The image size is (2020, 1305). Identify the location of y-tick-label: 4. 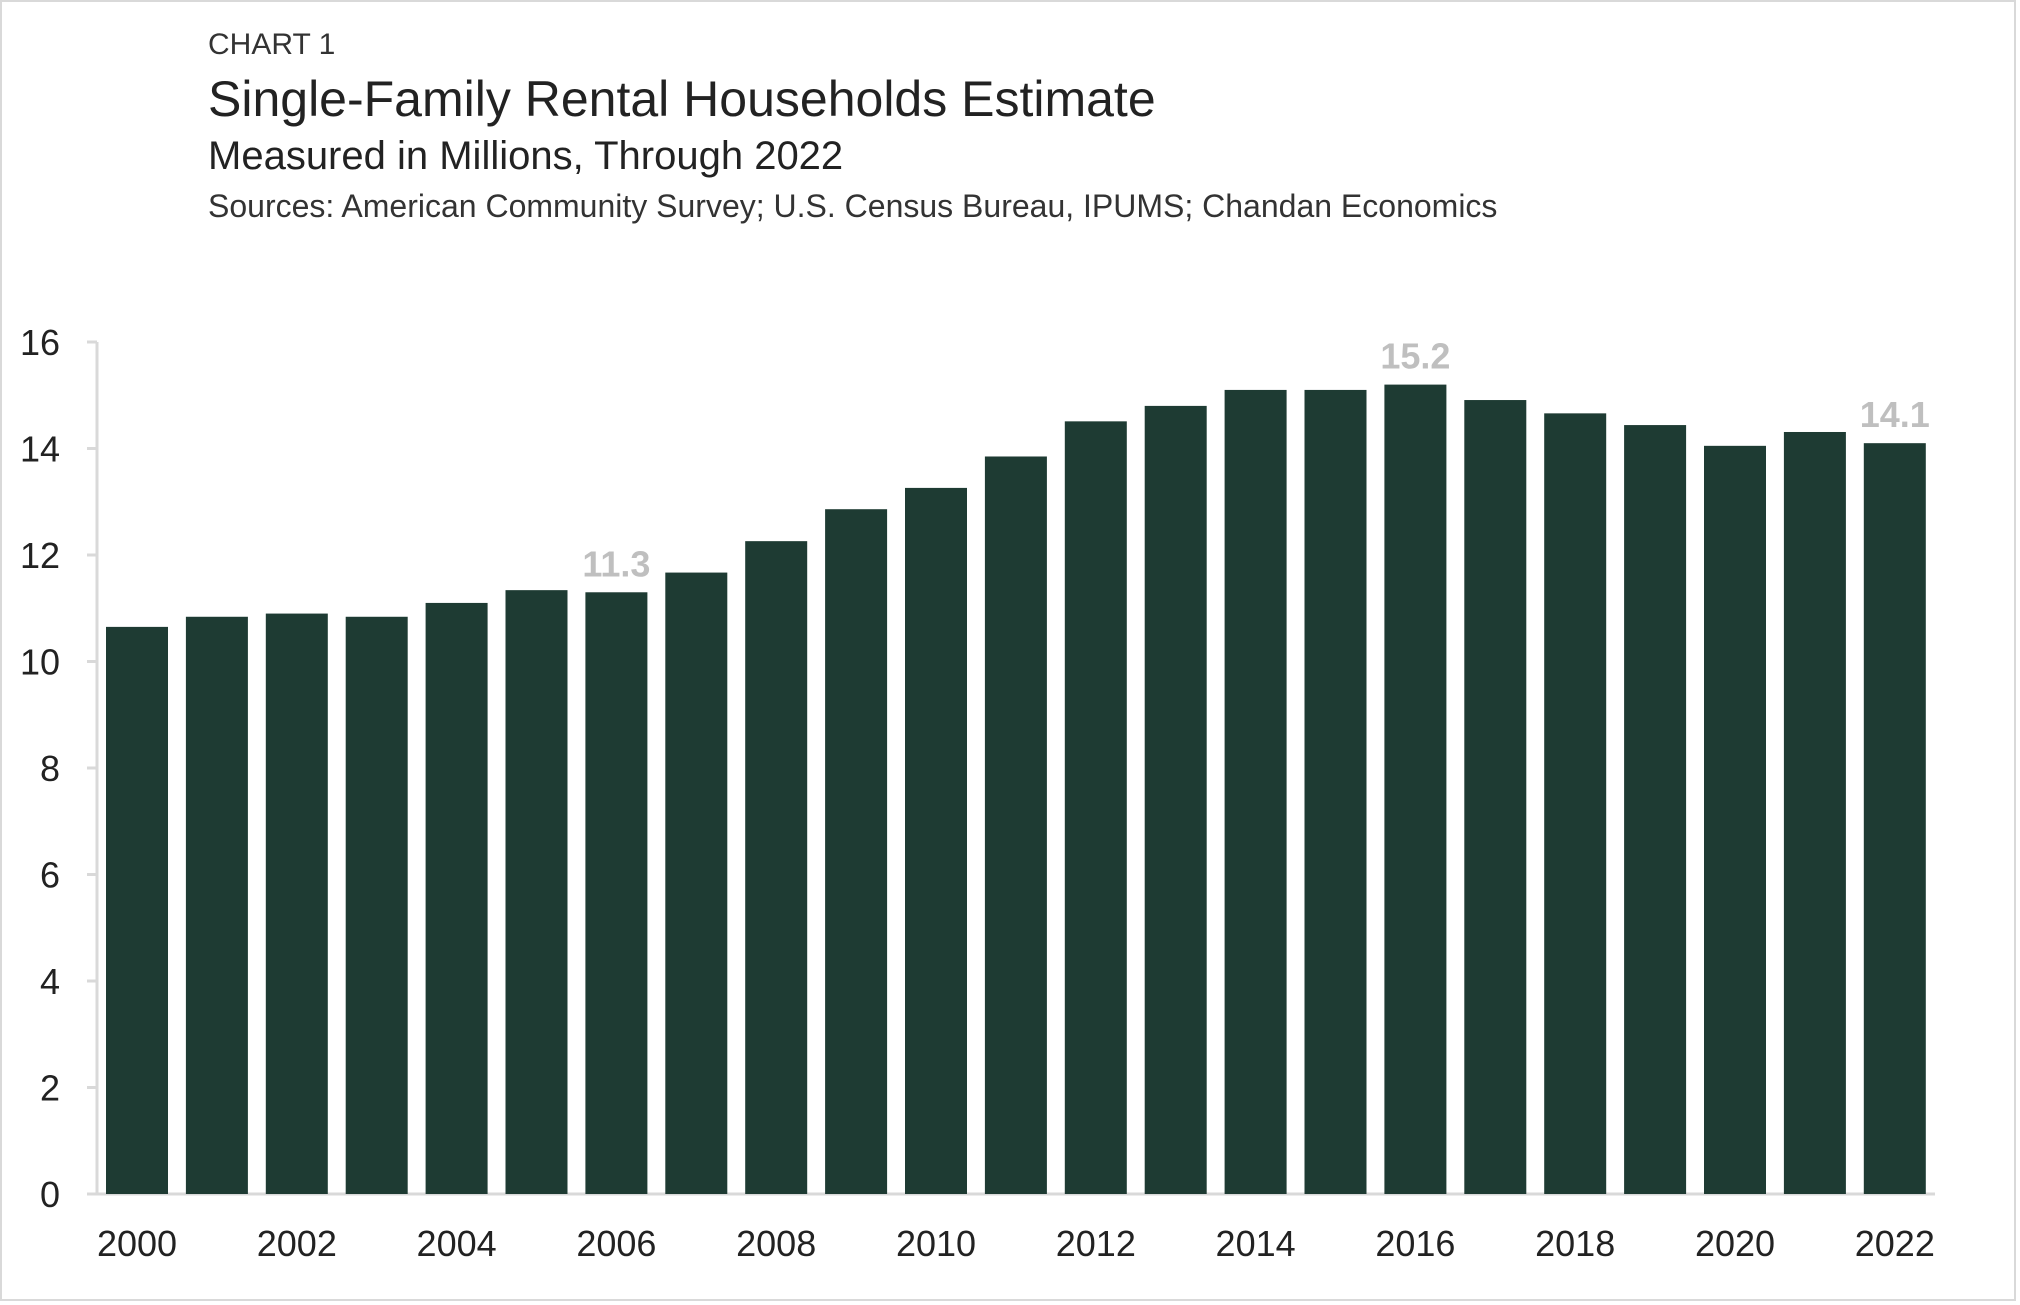
(50, 981).